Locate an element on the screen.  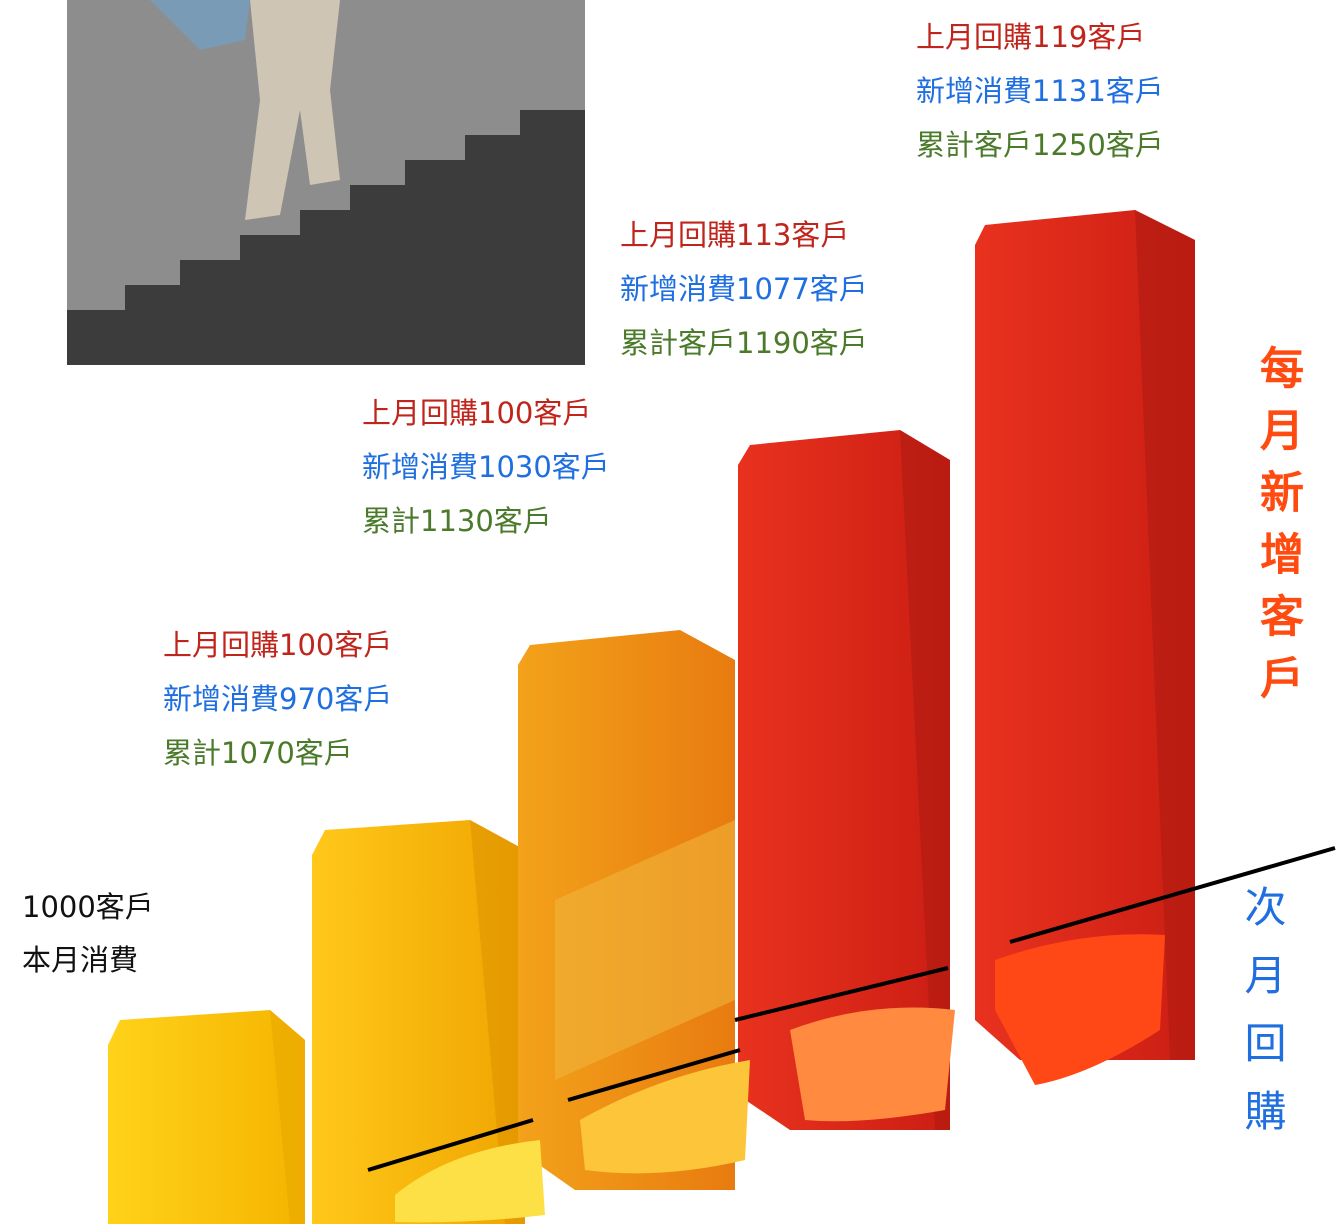
new-customers: 新增消費1131客戶 is located at coordinates (1040, 91).